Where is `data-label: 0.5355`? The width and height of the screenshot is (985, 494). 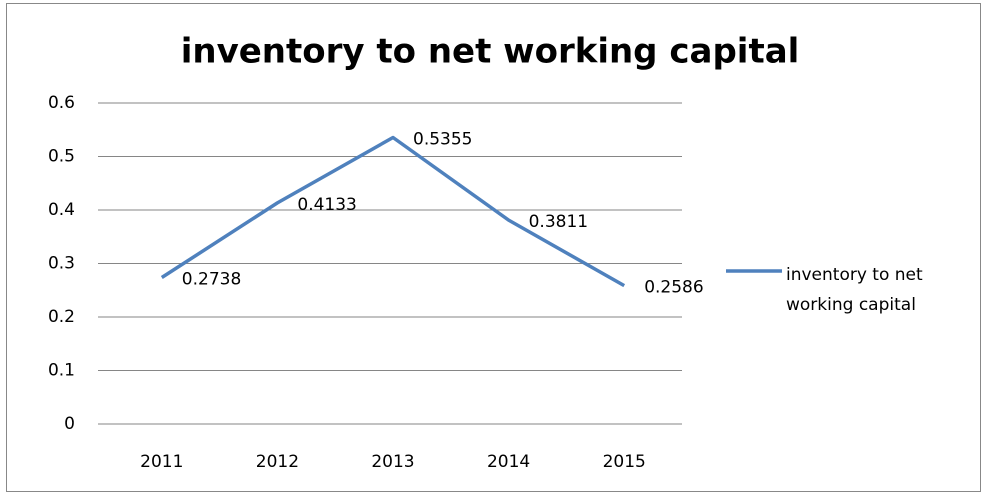 data-label: 0.5355 is located at coordinates (442, 140).